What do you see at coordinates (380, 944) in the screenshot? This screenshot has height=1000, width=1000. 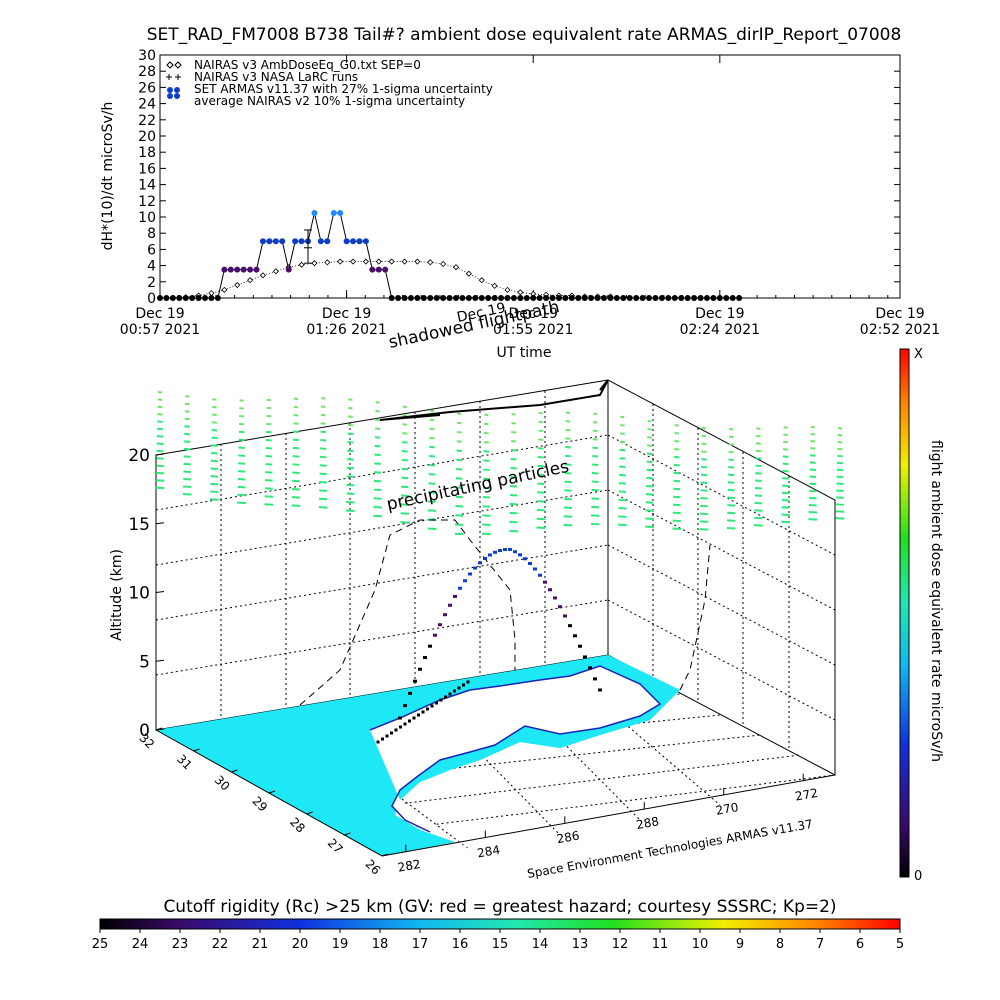 I see `cutoff-tick-label: 18` at bounding box center [380, 944].